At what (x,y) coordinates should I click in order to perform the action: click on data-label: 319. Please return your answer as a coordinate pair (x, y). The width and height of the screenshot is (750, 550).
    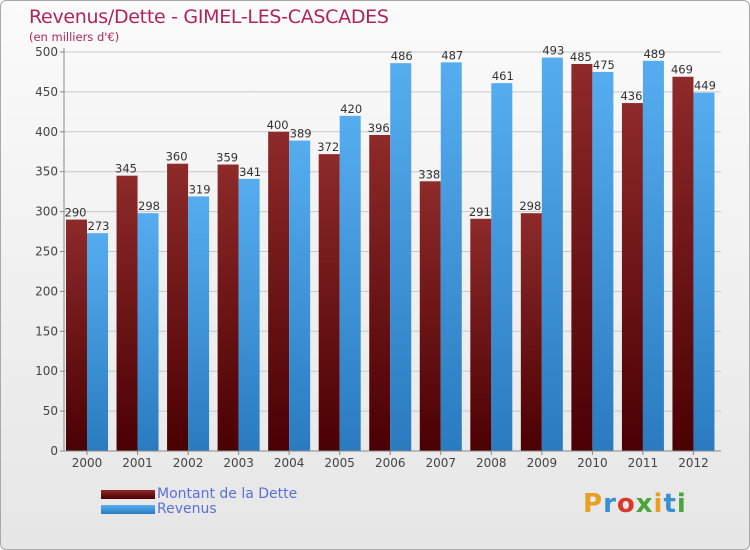
    Looking at the image, I should click on (200, 189).